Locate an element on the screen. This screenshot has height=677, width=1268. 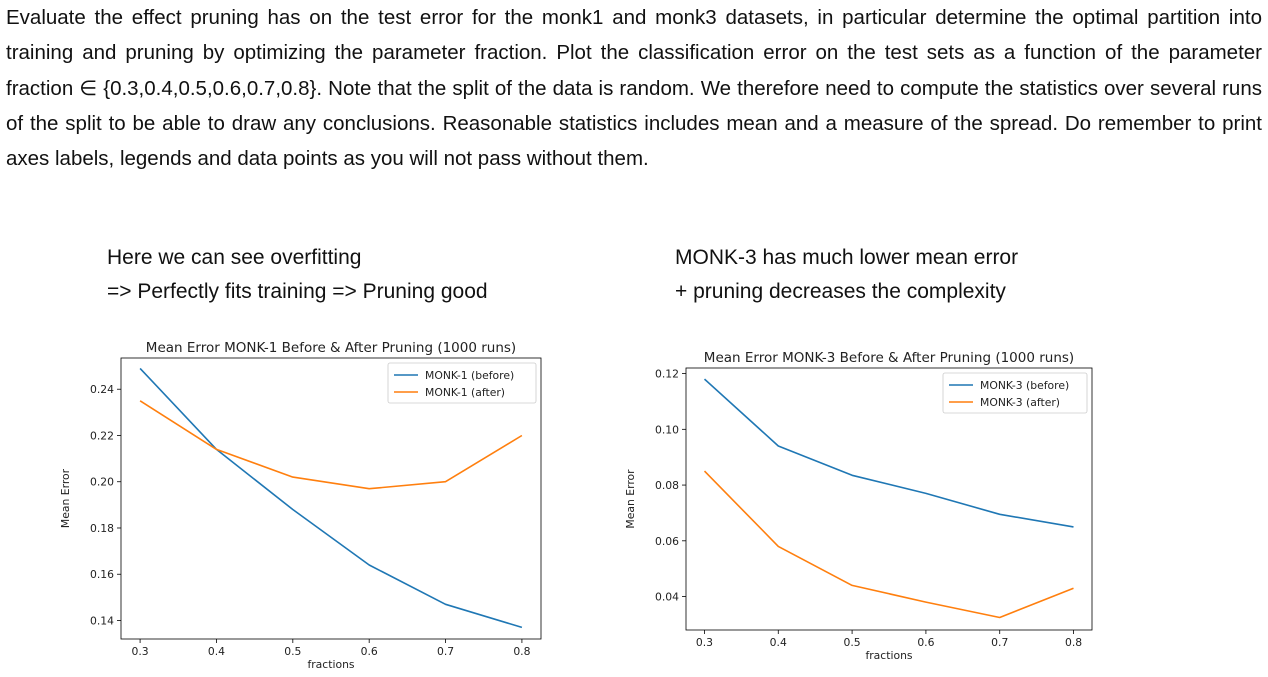
y-tick-label: 0.04 is located at coordinates (667, 597).